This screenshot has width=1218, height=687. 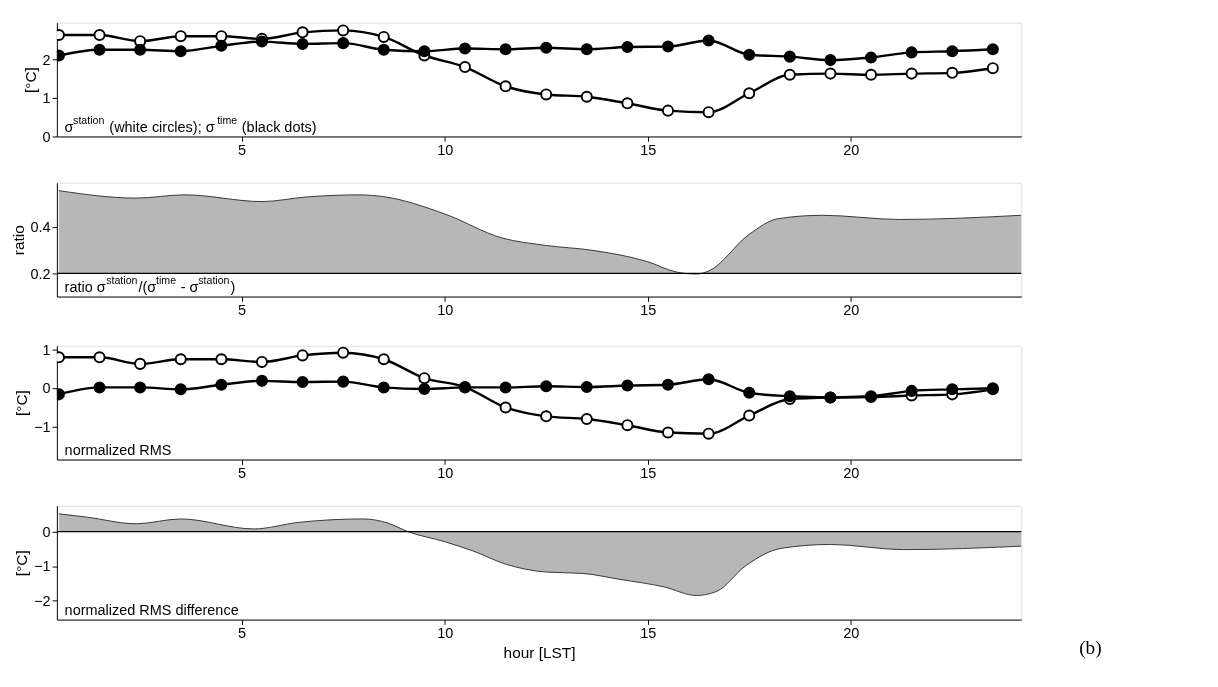 What do you see at coordinates (42, 600) in the screenshot?
I see `y-tick-label: −2` at bounding box center [42, 600].